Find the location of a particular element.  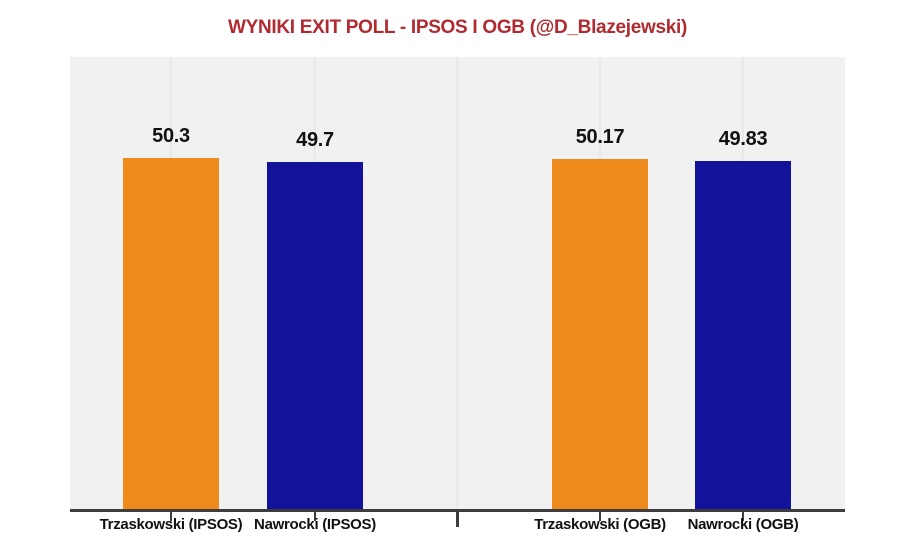

x-axis-label: Nawrocki (IPSOS) is located at coordinates (315, 524).